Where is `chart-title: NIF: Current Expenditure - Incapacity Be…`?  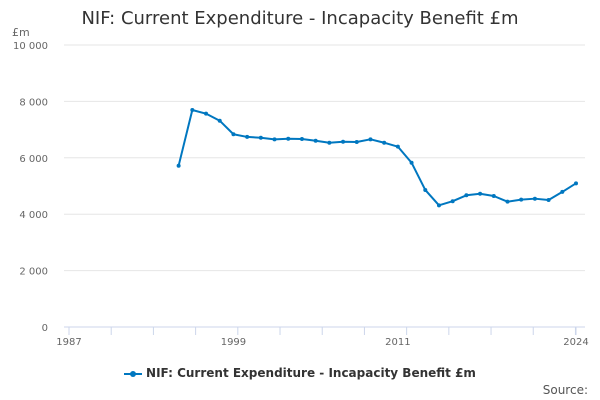 chart-title: NIF: Current Expenditure - Incapacity Be… is located at coordinates (300, 18).